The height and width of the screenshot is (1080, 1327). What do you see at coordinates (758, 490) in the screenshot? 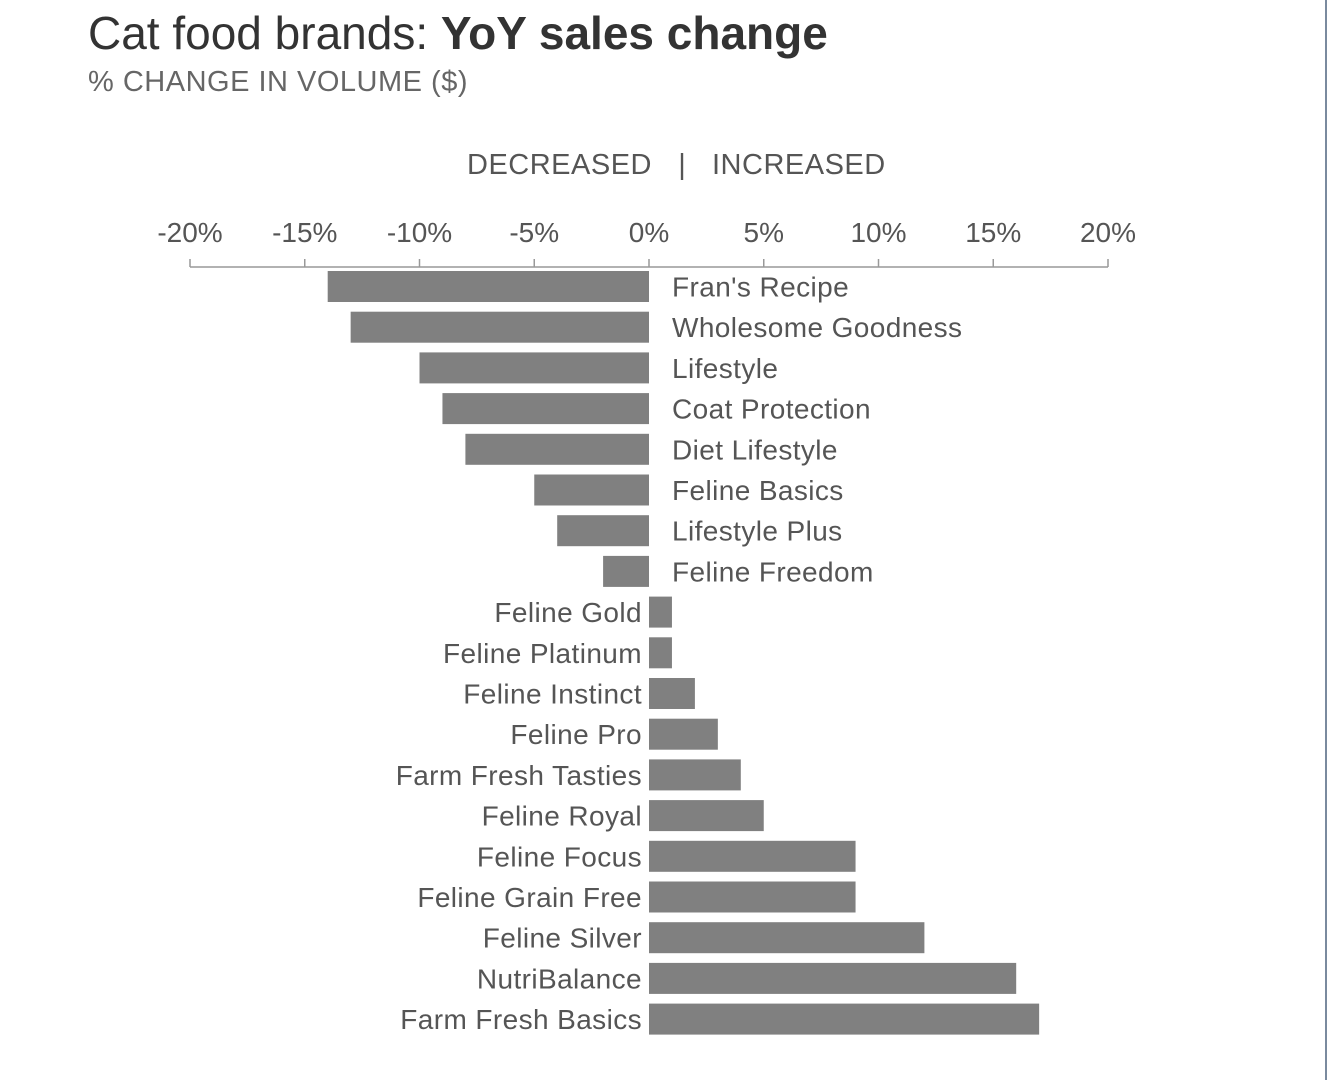
I see `category-label: Feline Basics` at bounding box center [758, 490].